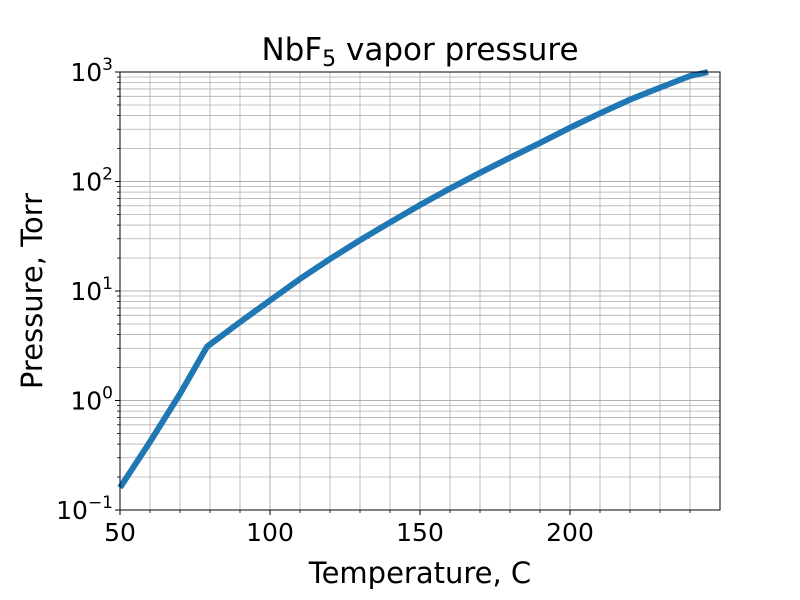  I want to click on x-tick-label: 200, so click(570, 532).